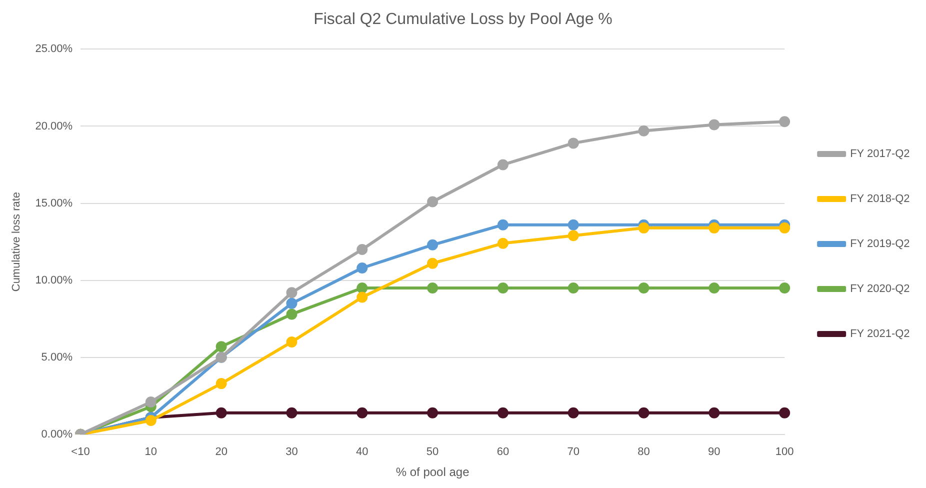 This screenshot has height=488, width=926. What do you see at coordinates (80, 452) in the screenshot?
I see `x-tick-label: <10` at bounding box center [80, 452].